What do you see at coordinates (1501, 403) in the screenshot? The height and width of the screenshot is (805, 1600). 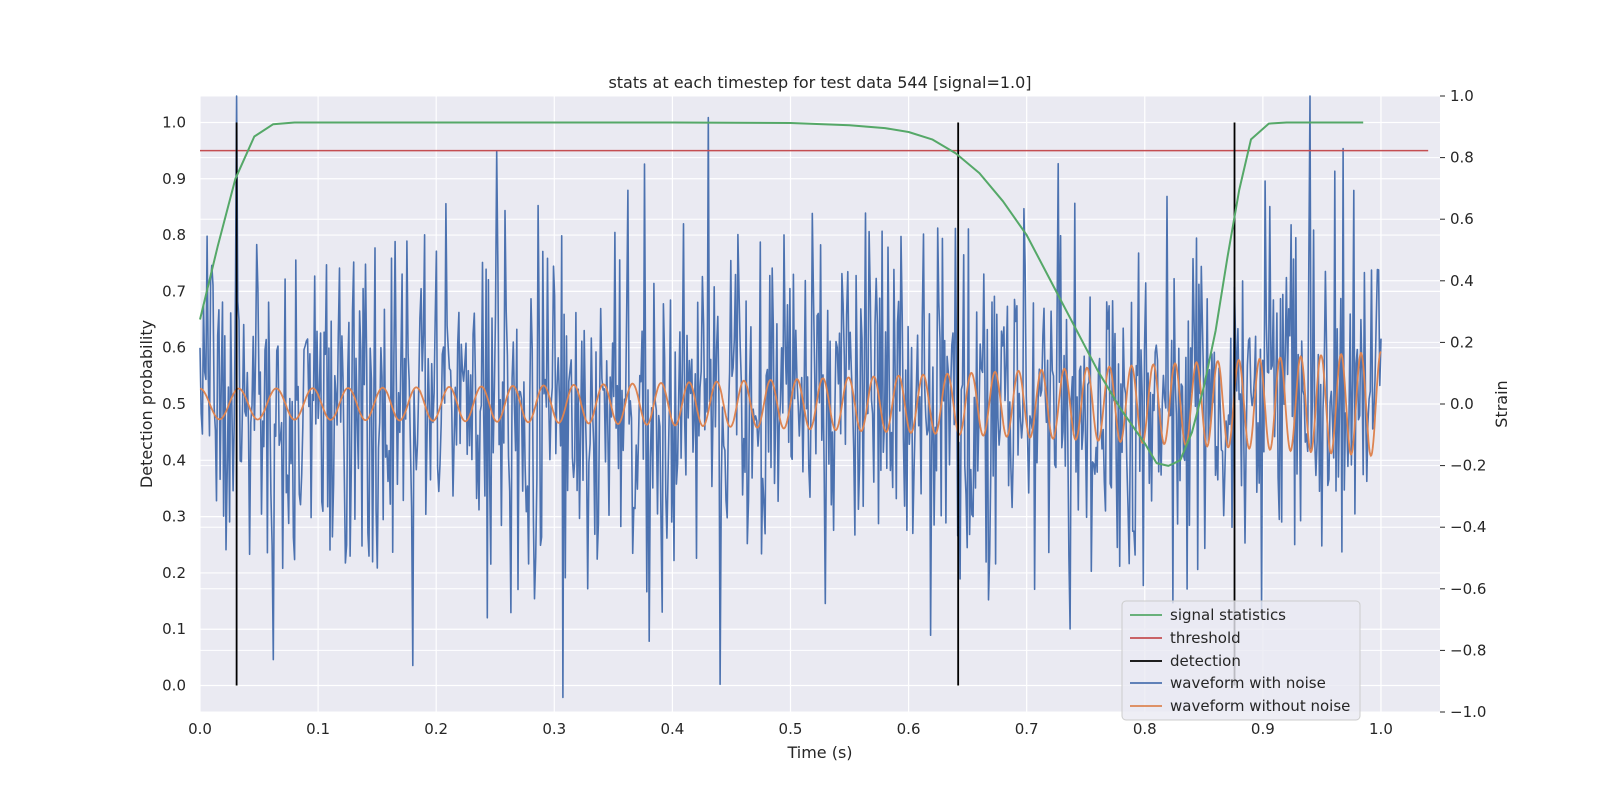 I see `y-right-axis-label: Strain` at bounding box center [1501, 403].